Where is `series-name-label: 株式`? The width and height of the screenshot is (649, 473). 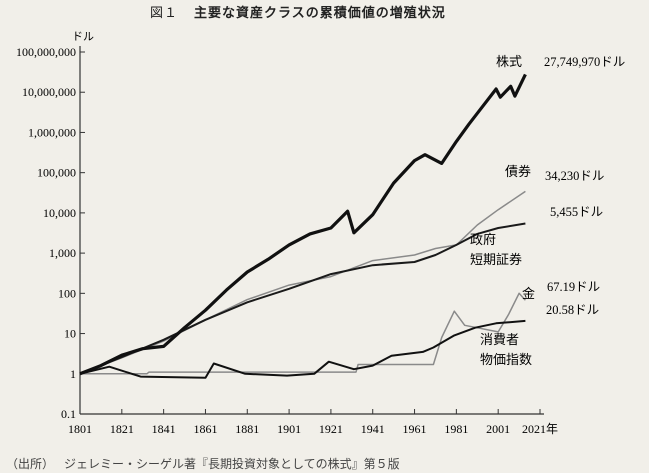 series-name-label: 株式 is located at coordinates (509, 62).